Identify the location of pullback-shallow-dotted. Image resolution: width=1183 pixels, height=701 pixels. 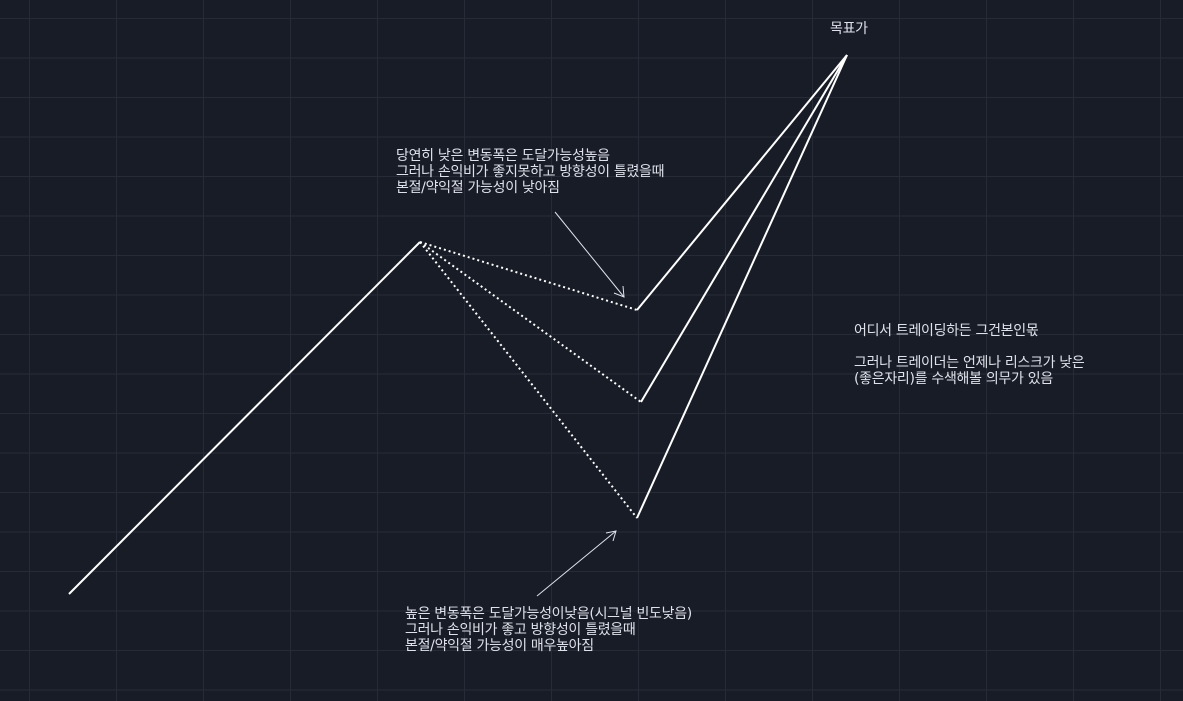
(528, 276).